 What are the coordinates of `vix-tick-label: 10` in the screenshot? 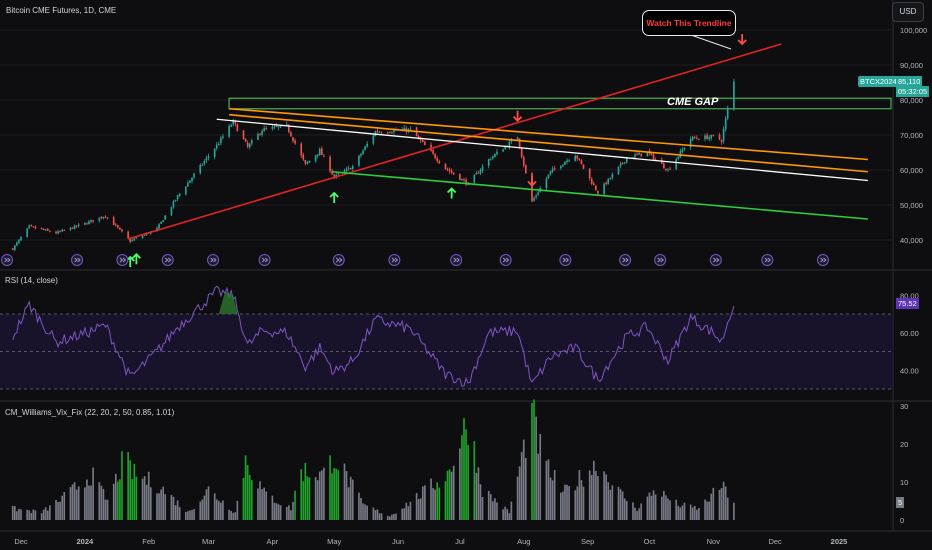 It's located at (904, 482).